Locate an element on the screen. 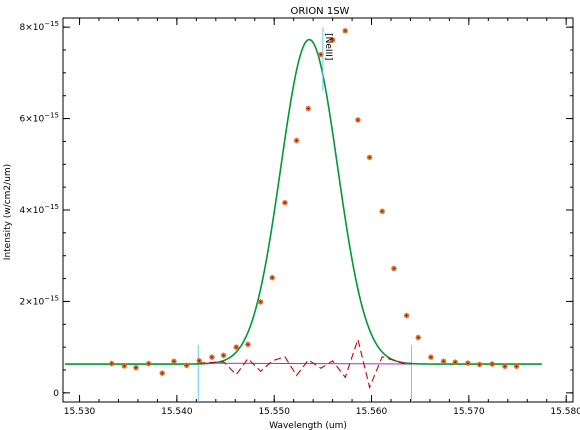 This screenshot has height=430, width=580. y-tick-label: 8×10⁻¹⁵ is located at coordinates (39, 26).